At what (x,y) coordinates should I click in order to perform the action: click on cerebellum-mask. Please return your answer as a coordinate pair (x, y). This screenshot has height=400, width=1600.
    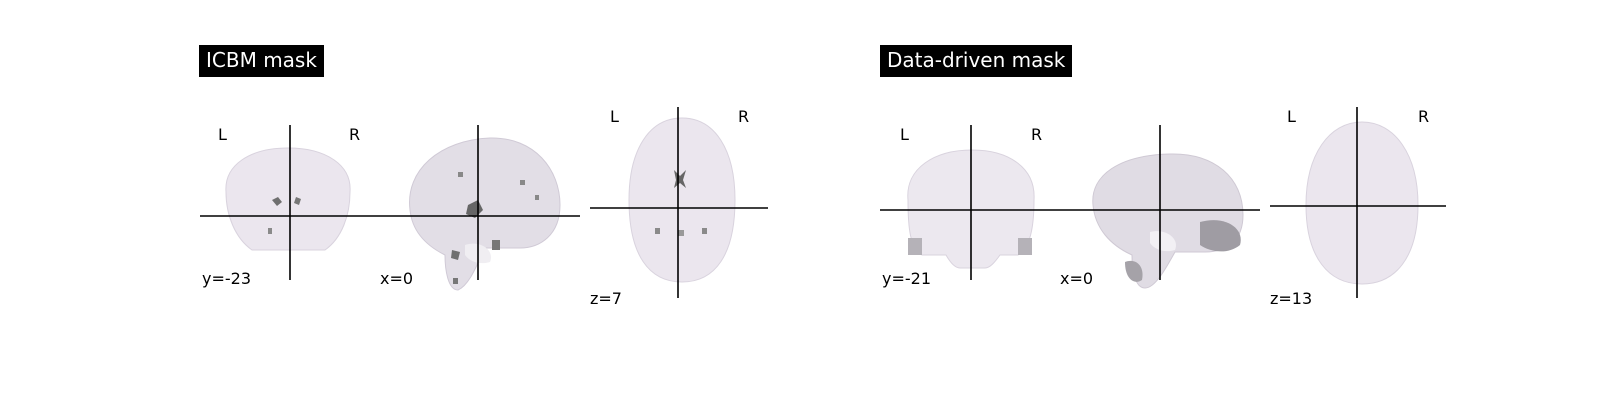
    Looking at the image, I should click on (1220, 236).